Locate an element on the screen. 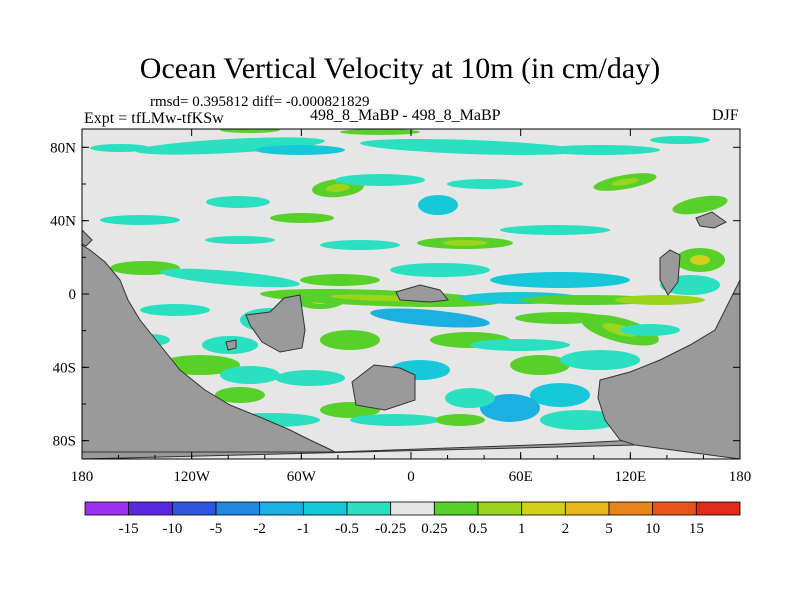  experiment-label: Expt = tfLMw-tfKSw is located at coordinates (154, 118).